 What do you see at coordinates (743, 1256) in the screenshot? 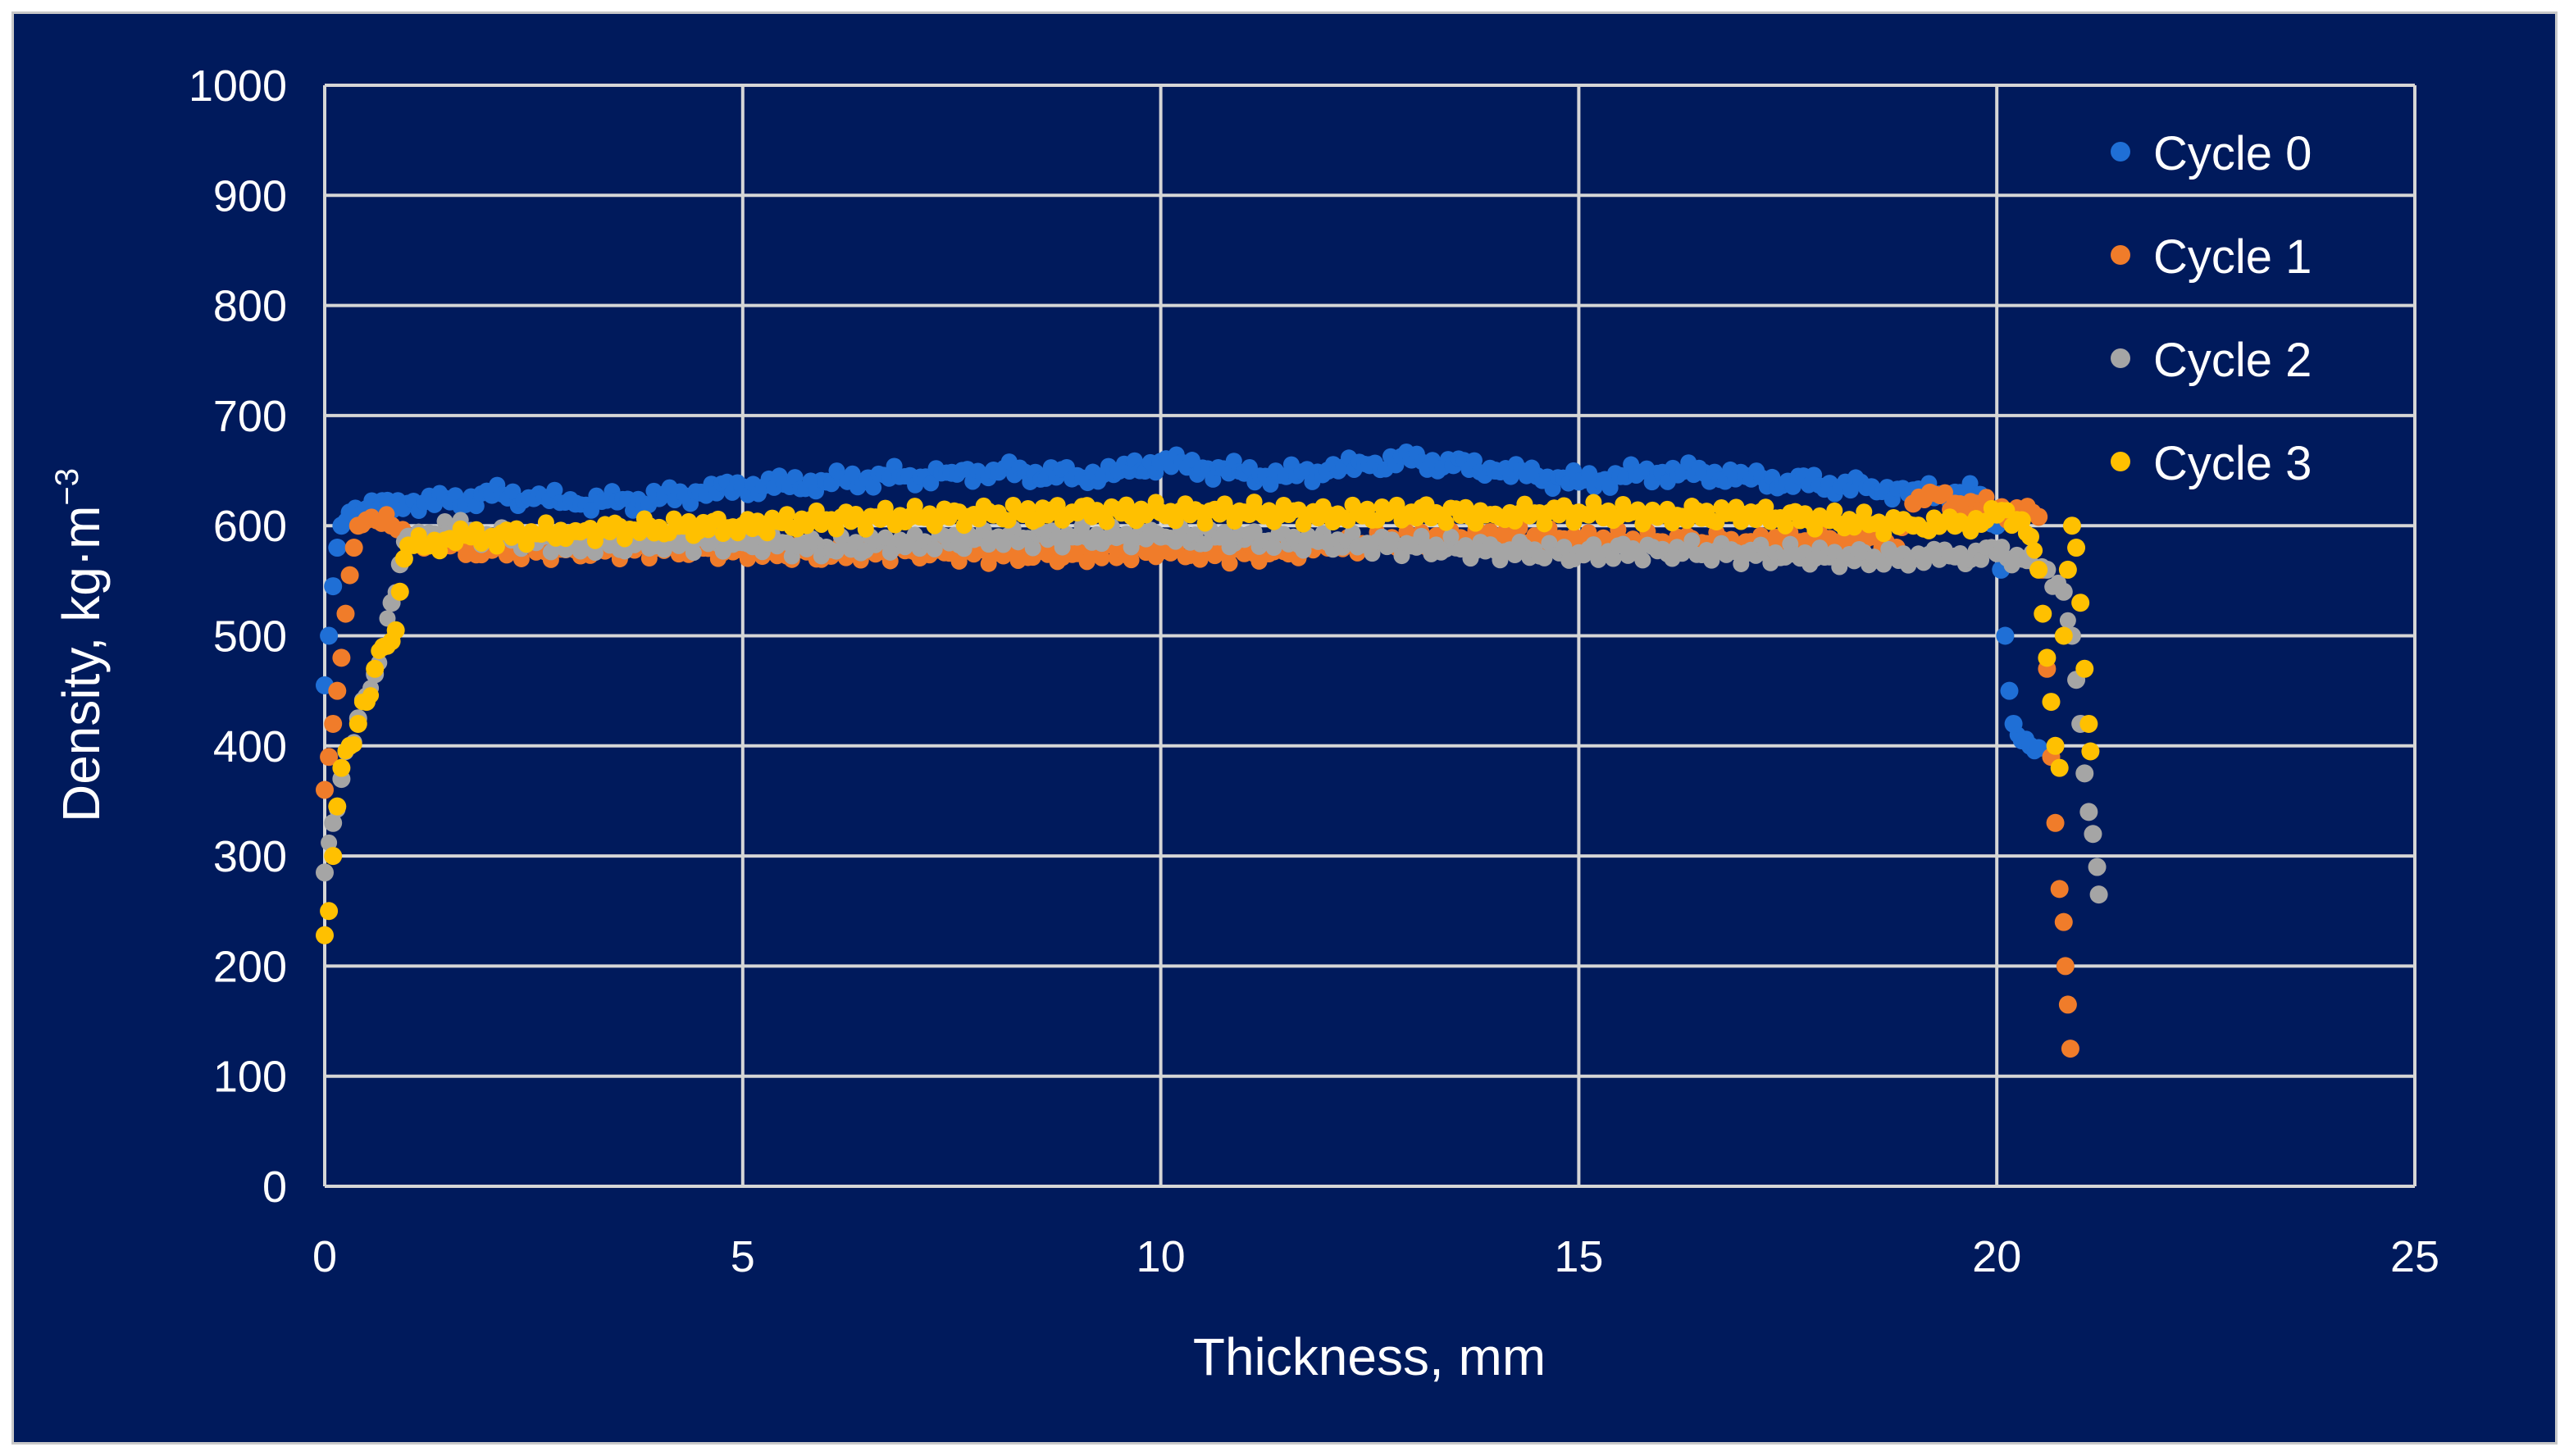
I see `x-tick-label: 5` at bounding box center [743, 1256].